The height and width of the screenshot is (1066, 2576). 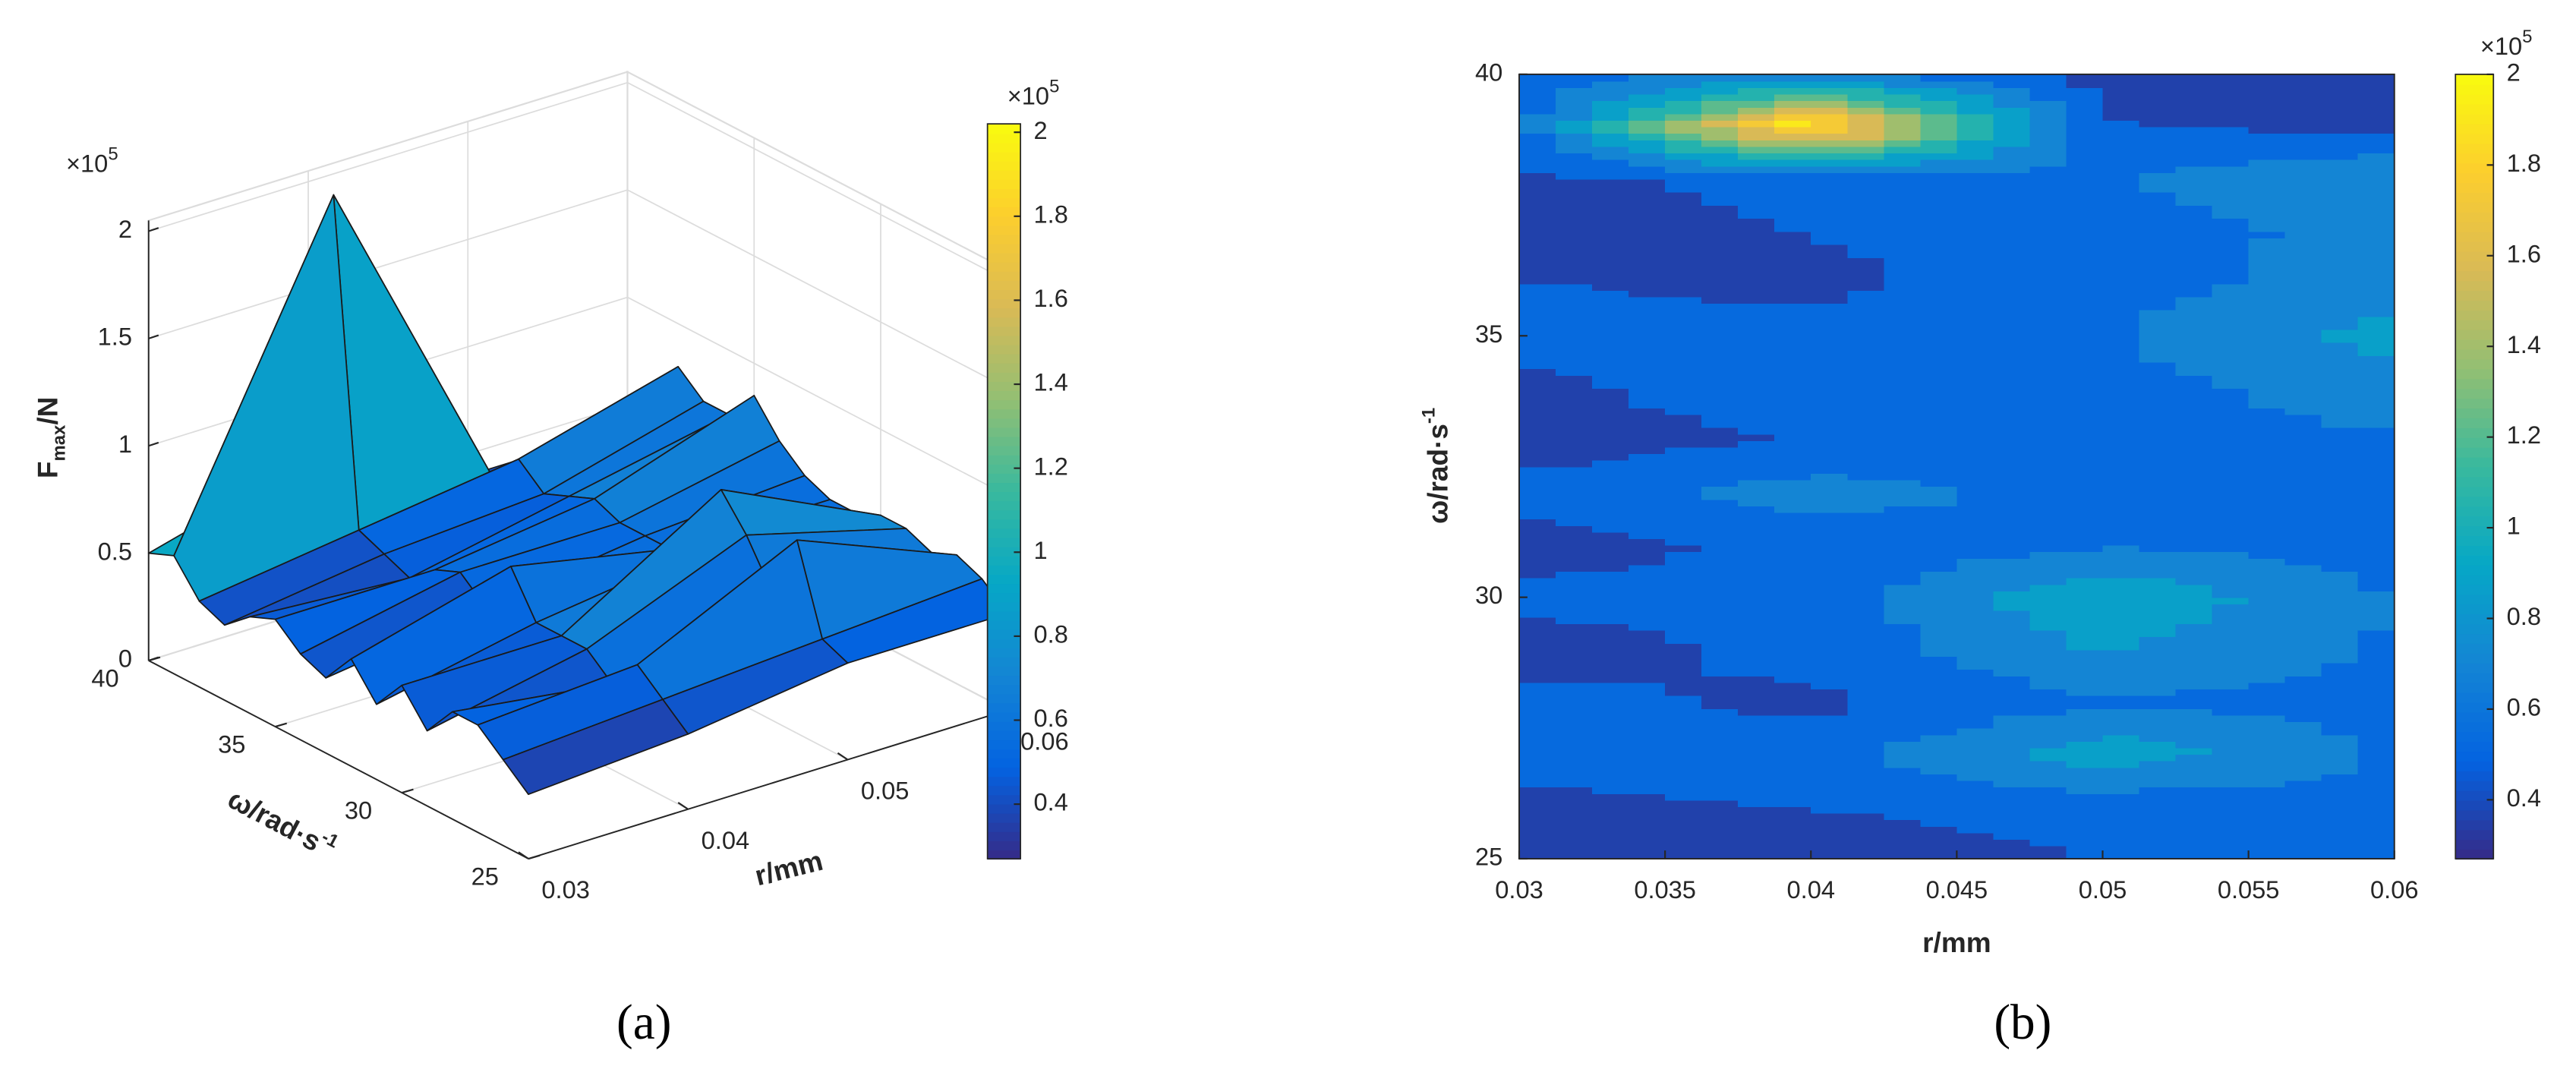 What do you see at coordinates (115, 551) in the screenshot?
I see `z-tick-label: 0.5` at bounding box center [115, 551].